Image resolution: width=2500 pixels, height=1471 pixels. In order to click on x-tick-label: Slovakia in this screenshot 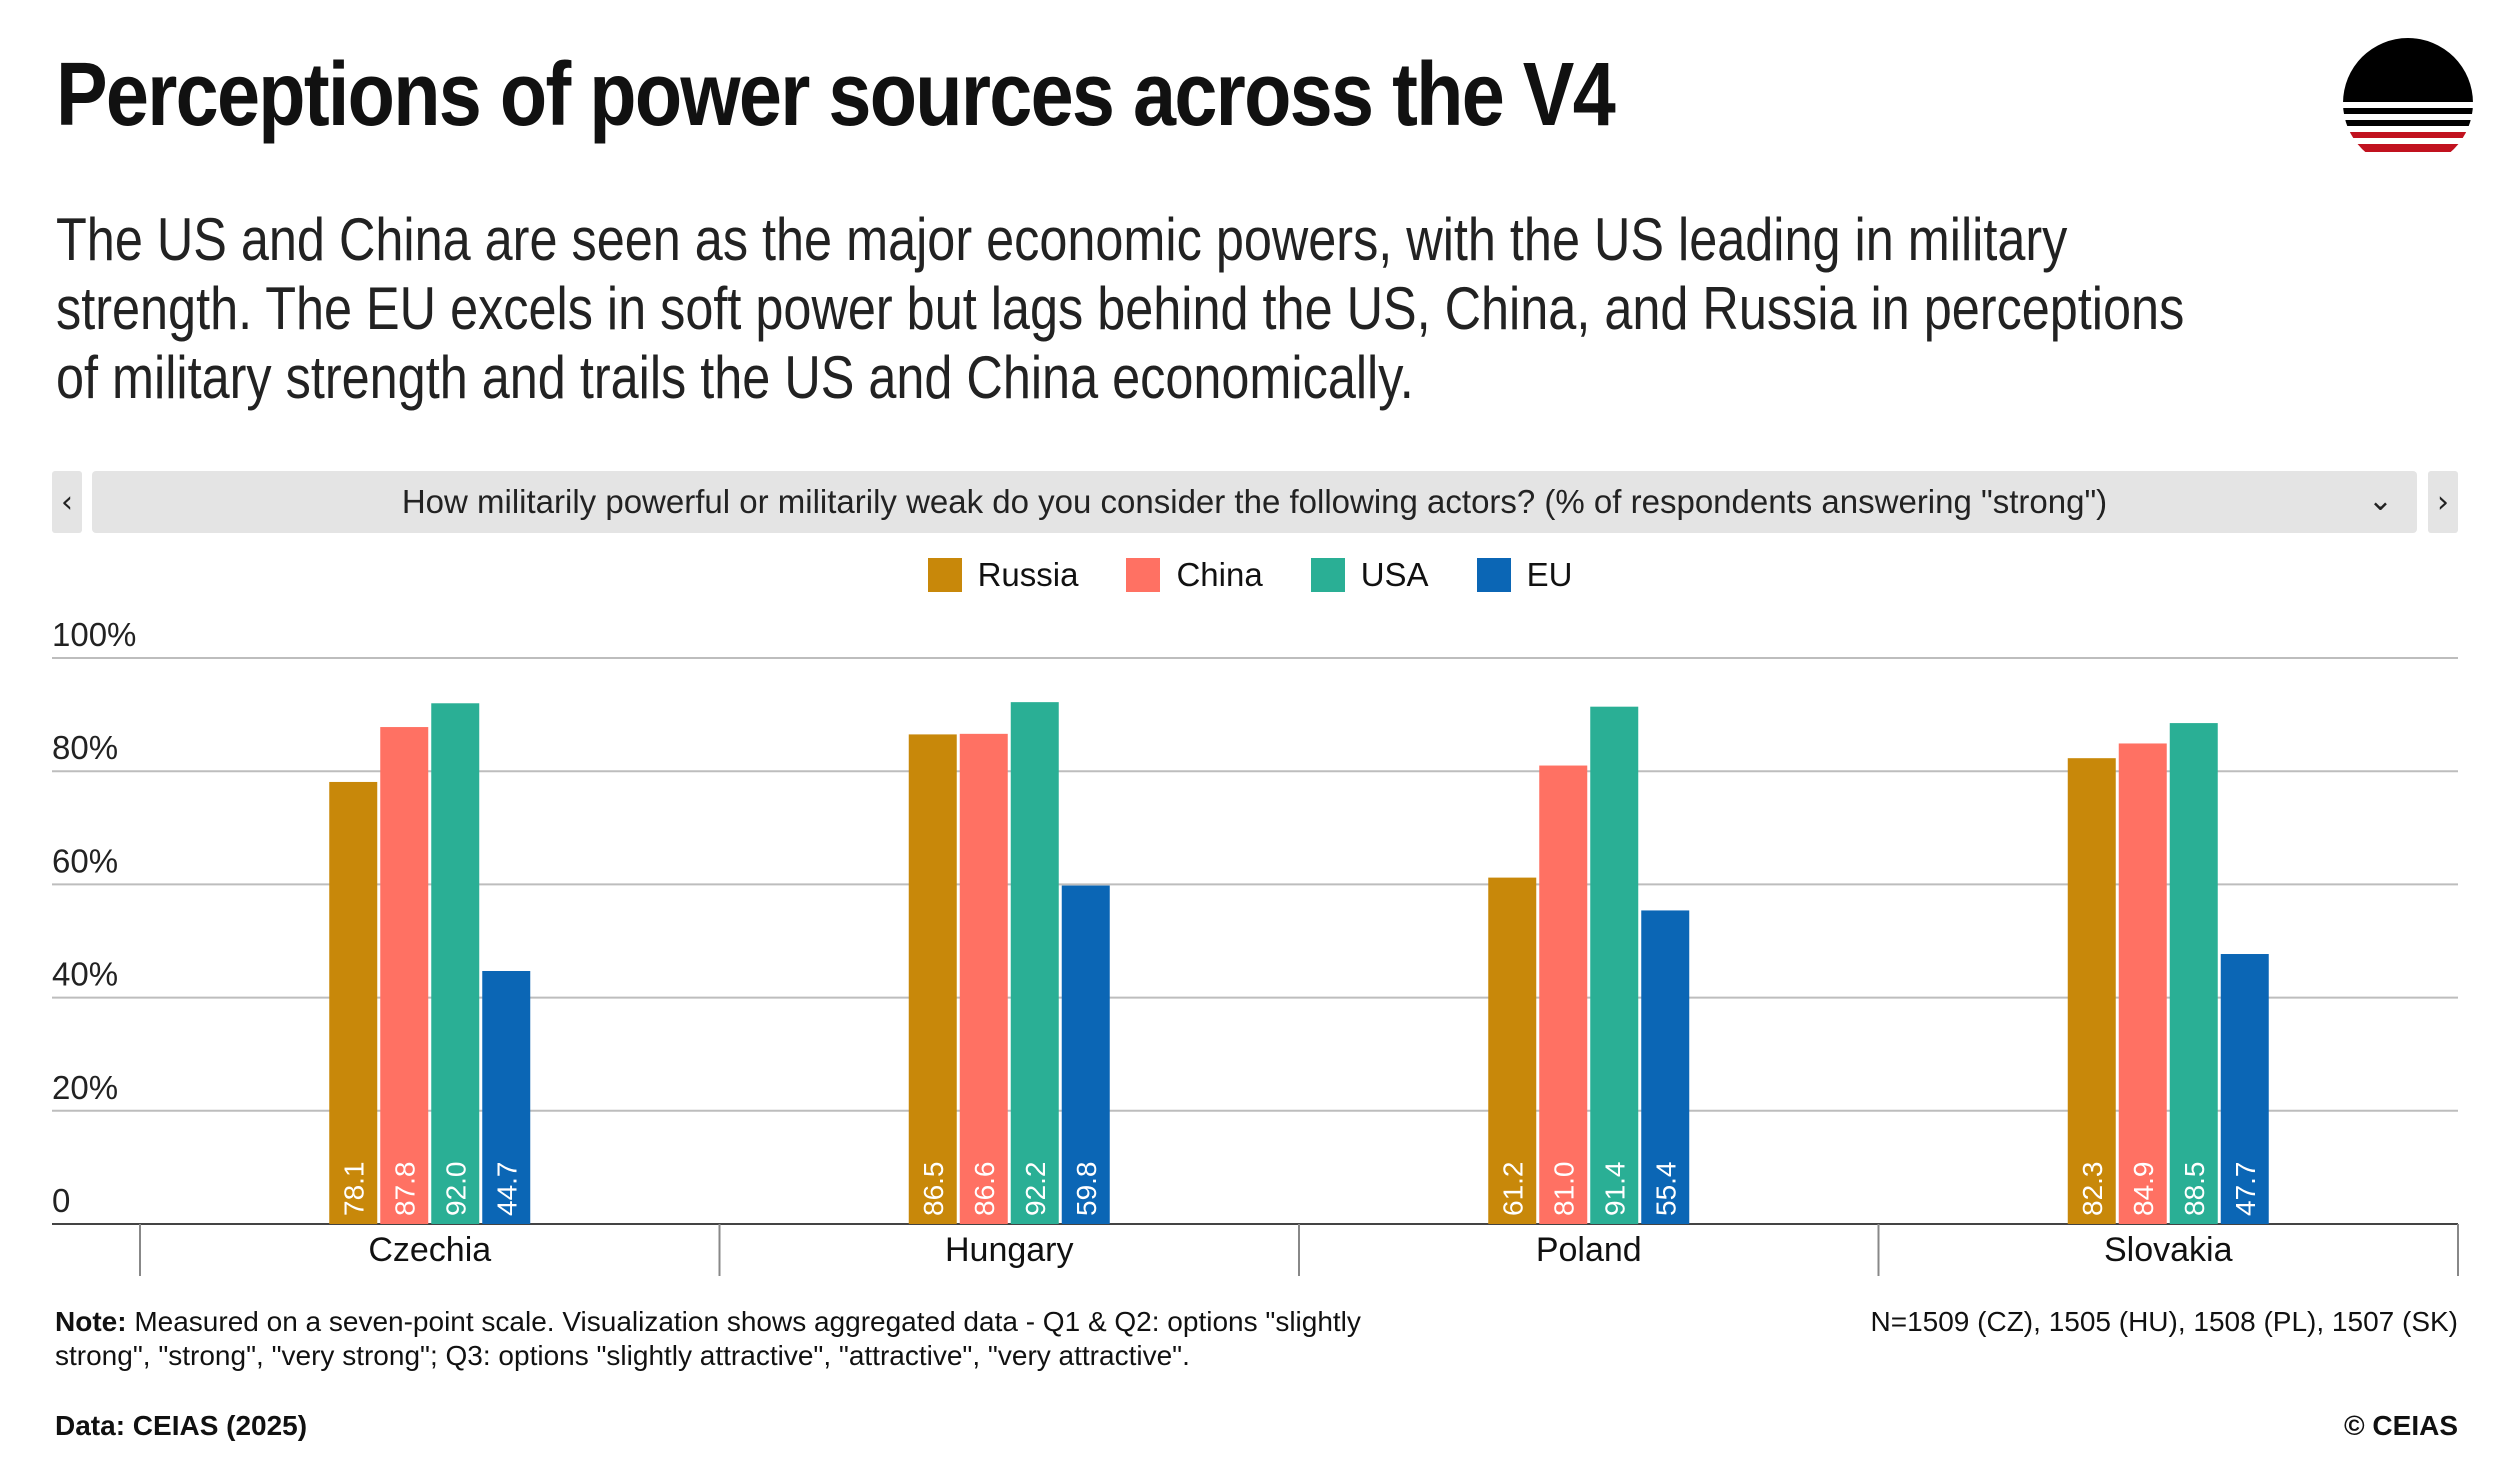, I will do `click(2168, 1250)`.